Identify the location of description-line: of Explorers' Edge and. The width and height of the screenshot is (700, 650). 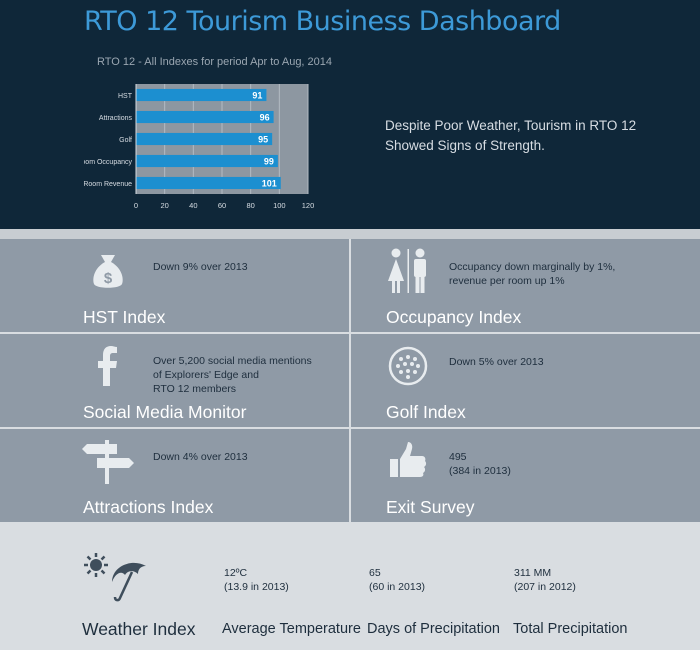
(206, 375).